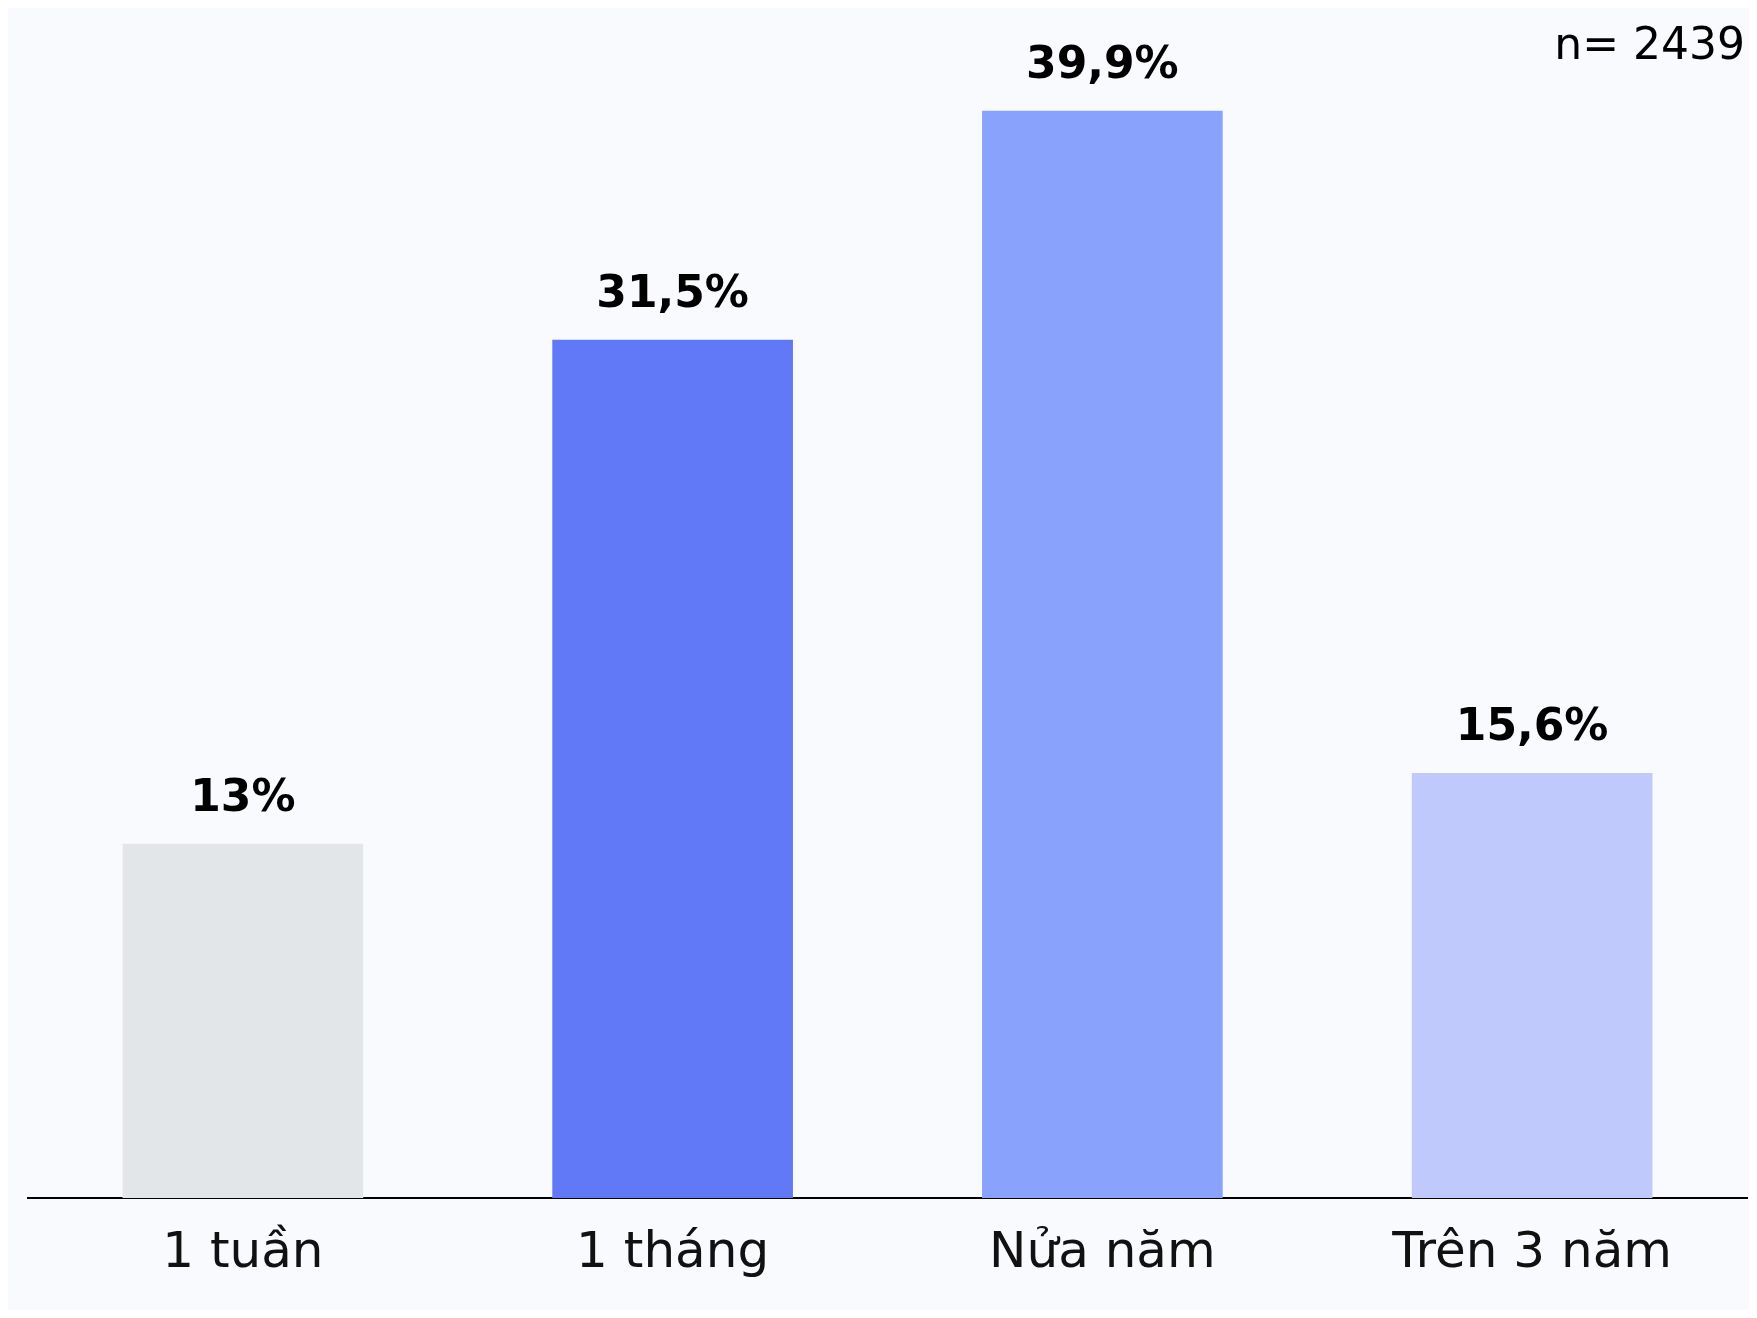  Describe the element at coordinates (1102, 63) in the screenshot. I see `data-label: 39,9%` at that location.